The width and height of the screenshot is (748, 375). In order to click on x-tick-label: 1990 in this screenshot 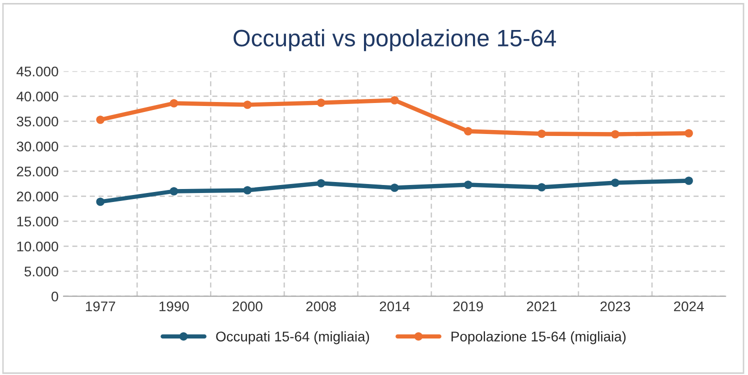, I will do `click(174, 306)`.